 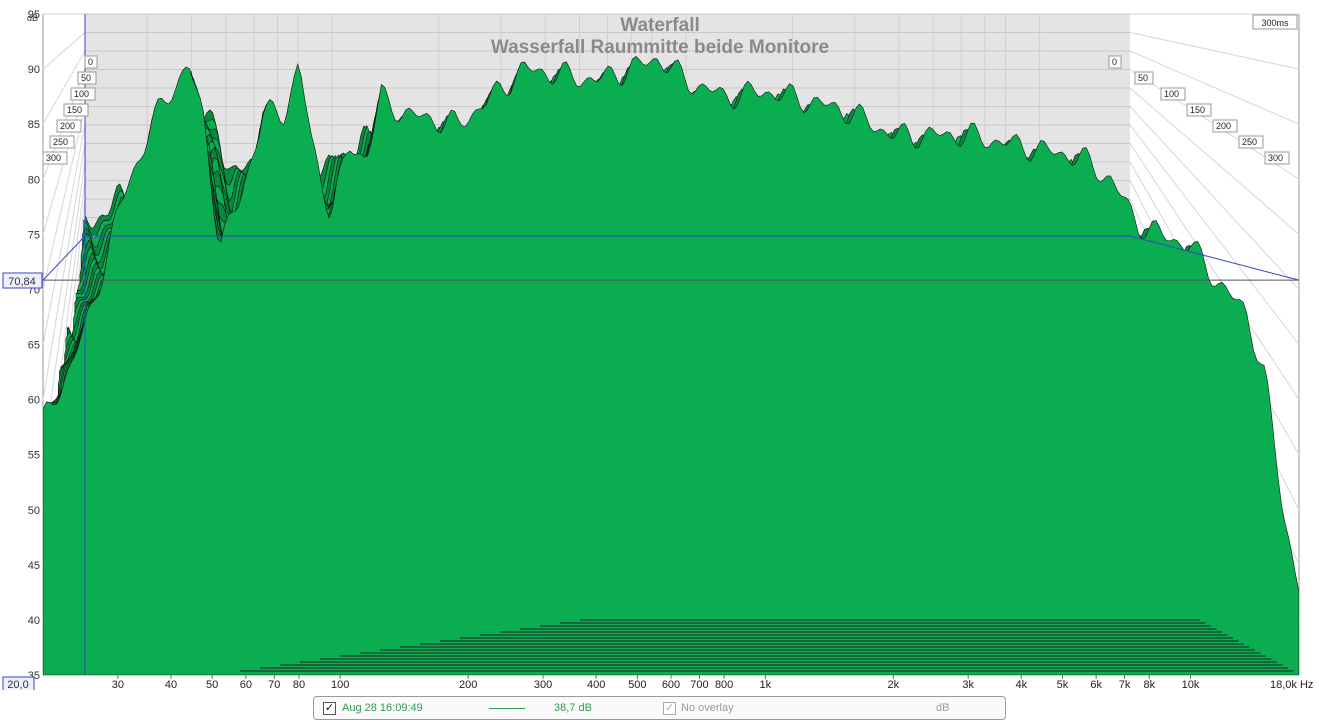 I want to click on measurement-label: Aug 28 16:09:49, so click(x=382, y=708).